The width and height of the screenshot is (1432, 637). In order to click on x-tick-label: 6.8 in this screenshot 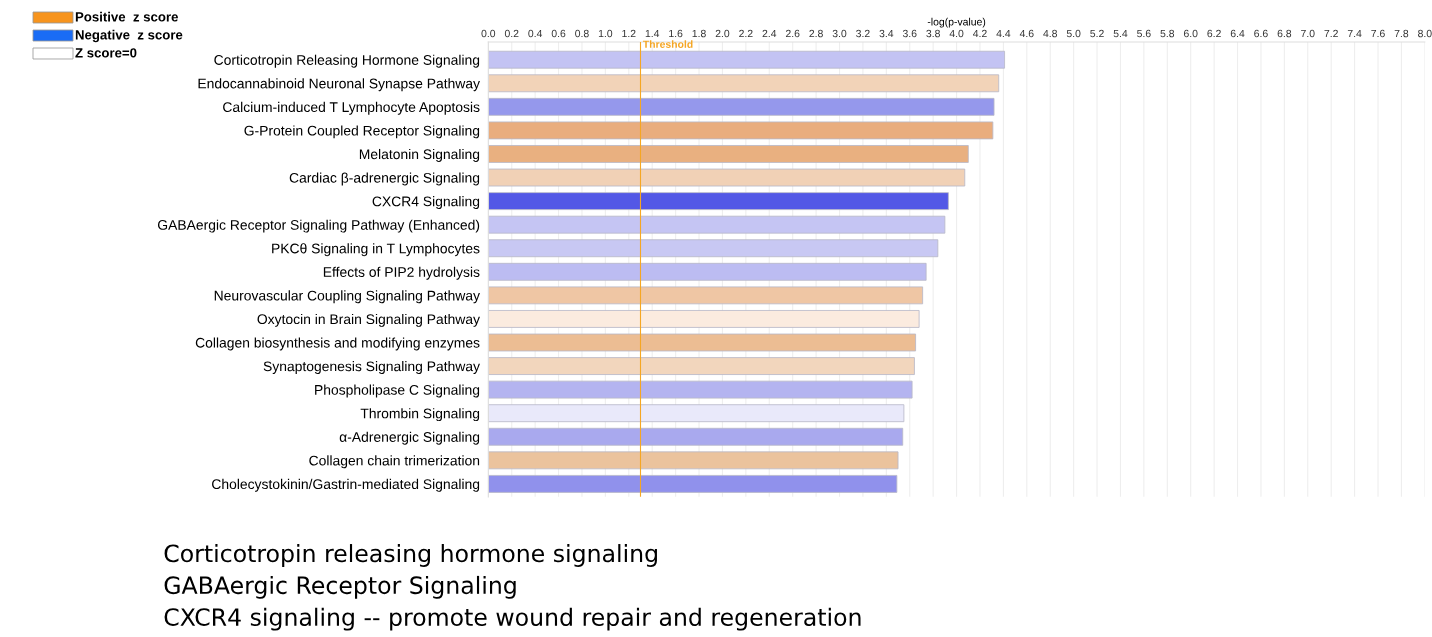, I will do `click(1284, 33)`.